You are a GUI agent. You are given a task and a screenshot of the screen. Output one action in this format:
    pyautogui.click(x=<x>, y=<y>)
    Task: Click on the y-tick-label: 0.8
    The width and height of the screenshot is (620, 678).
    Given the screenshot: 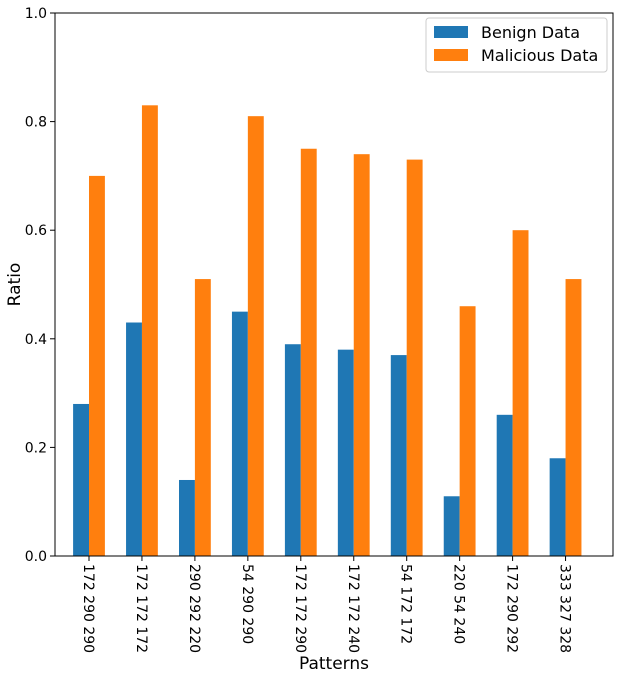 What is the action you would take?
    pyautogui.click(x=36, y=123)
    